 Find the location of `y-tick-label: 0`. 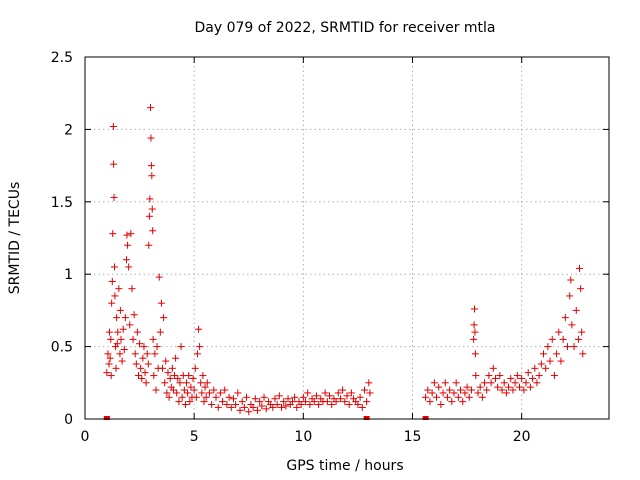

y-tick-label: 0 is located at coordinates (68, 420).